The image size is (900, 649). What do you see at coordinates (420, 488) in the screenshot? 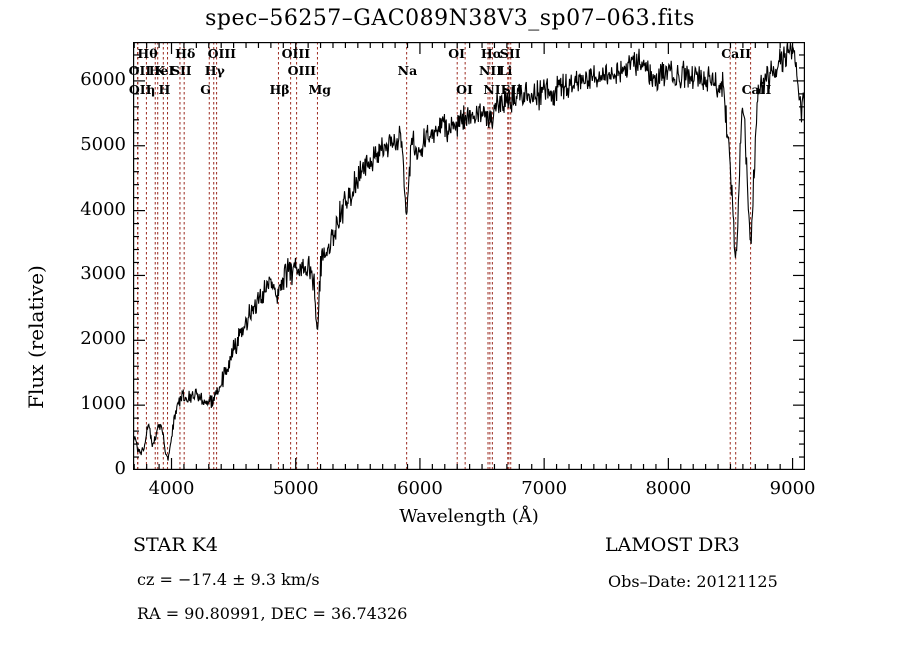
I see `x-tick-6000: 6000` at bounding box center [420, 488].